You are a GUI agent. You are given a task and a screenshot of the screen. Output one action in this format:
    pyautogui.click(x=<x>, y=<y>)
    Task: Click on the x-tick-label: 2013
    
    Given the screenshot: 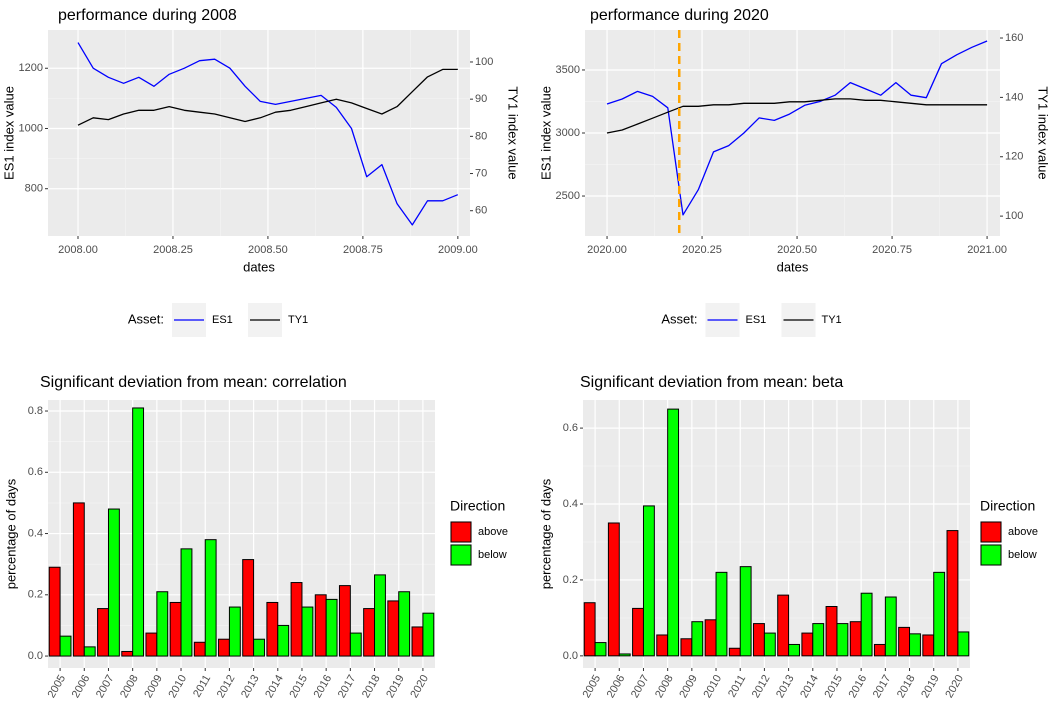 What is the action you would take?
    pyautogui.click(x=785, y=686)
    